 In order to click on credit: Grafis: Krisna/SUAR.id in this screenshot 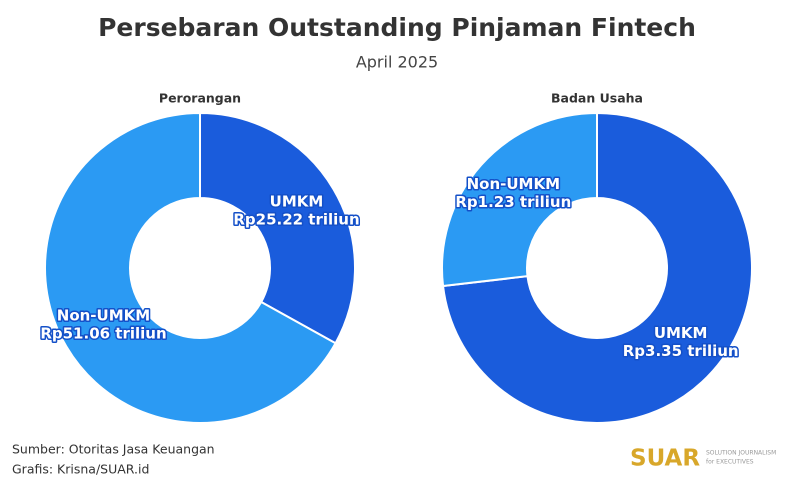, I will do `click(80, 469)`.